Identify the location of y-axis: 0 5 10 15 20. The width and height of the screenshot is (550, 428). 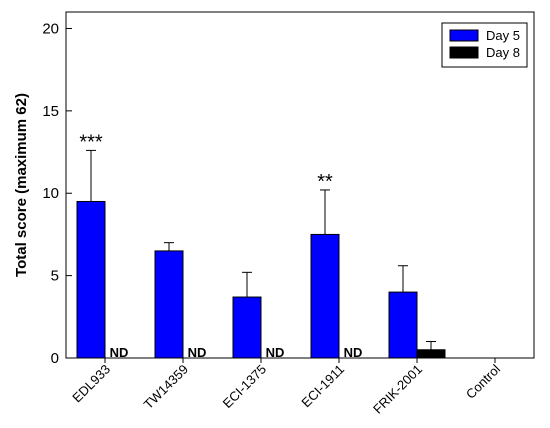
(57, 193).